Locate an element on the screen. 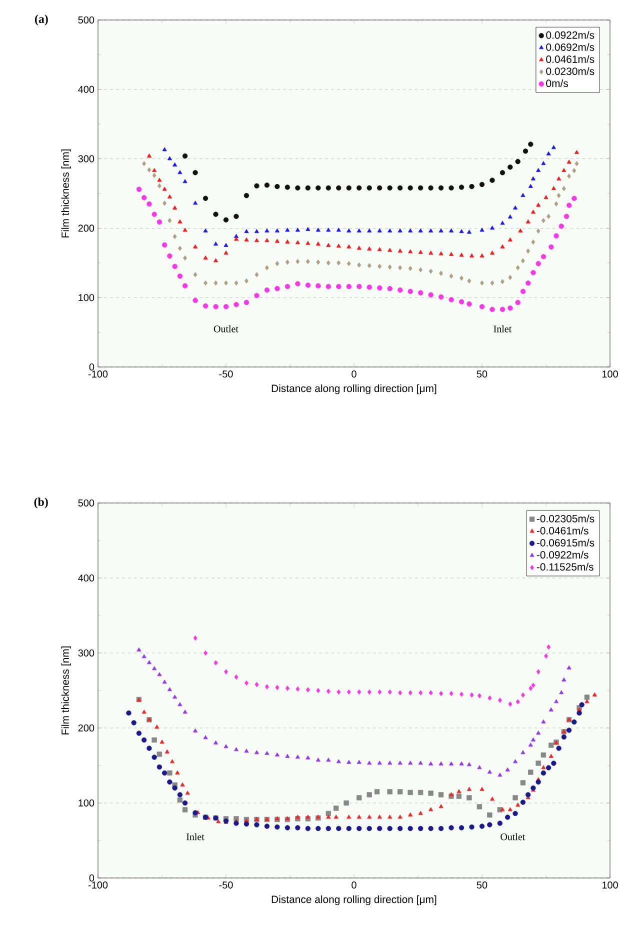 Image resolution: width=624 pixels, height=935 pixels. legend-label: 0.0230m/s is located at coordinates (570, 71).